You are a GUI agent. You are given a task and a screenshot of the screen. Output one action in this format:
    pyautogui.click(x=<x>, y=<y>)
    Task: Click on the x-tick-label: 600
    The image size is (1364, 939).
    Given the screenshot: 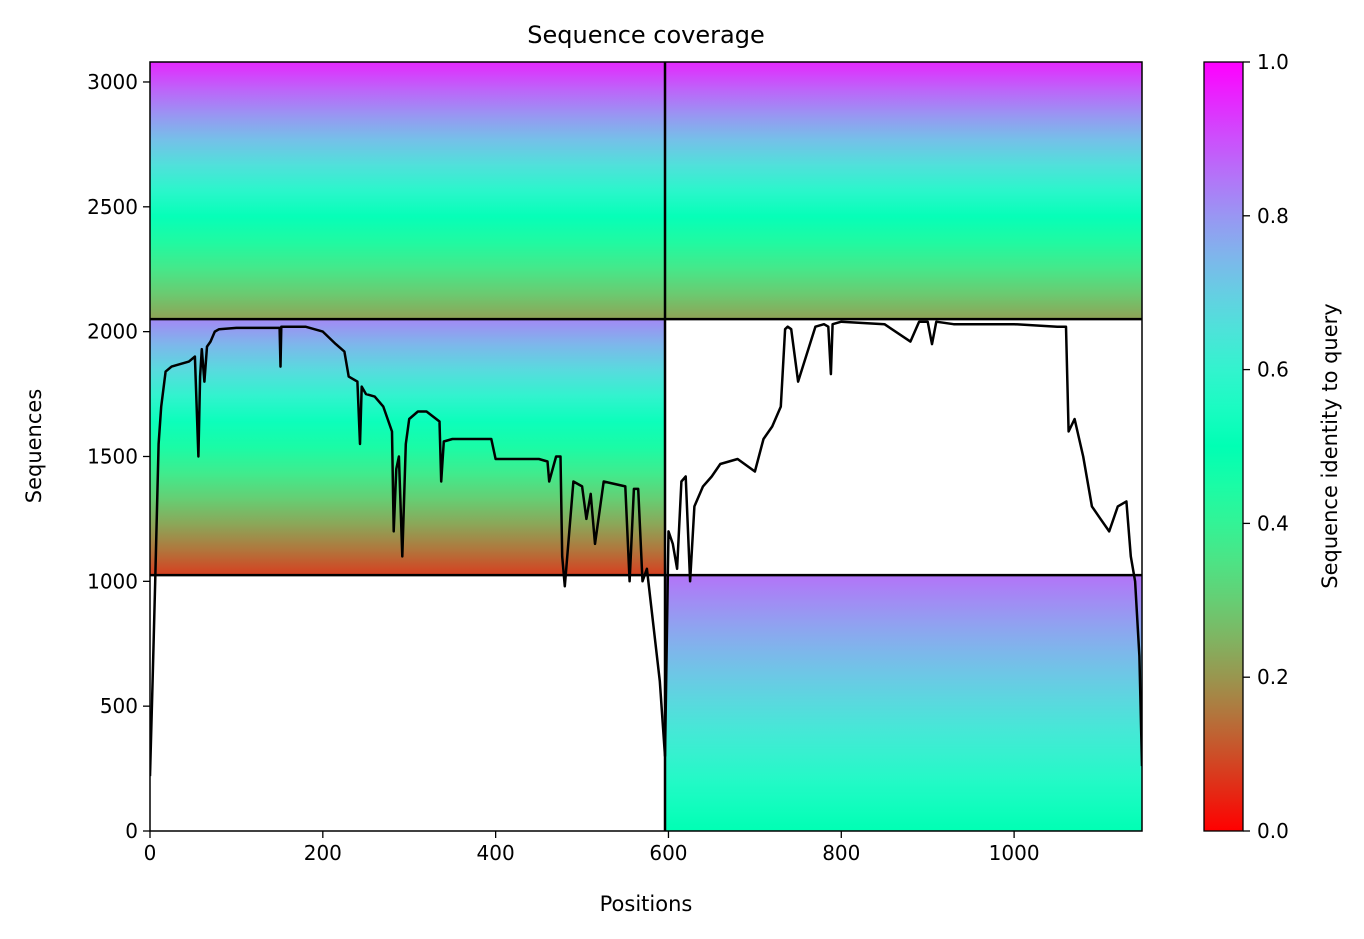 What is the action you would take?
    pyautogui.click(x=668, y=853)
    